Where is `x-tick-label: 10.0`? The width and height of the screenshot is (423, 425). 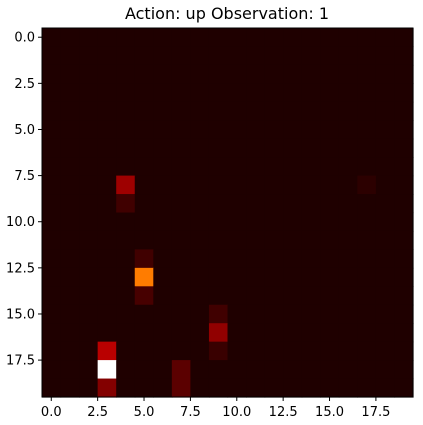
x-tick-label: 10.0 is located at coordinates (236, 412).